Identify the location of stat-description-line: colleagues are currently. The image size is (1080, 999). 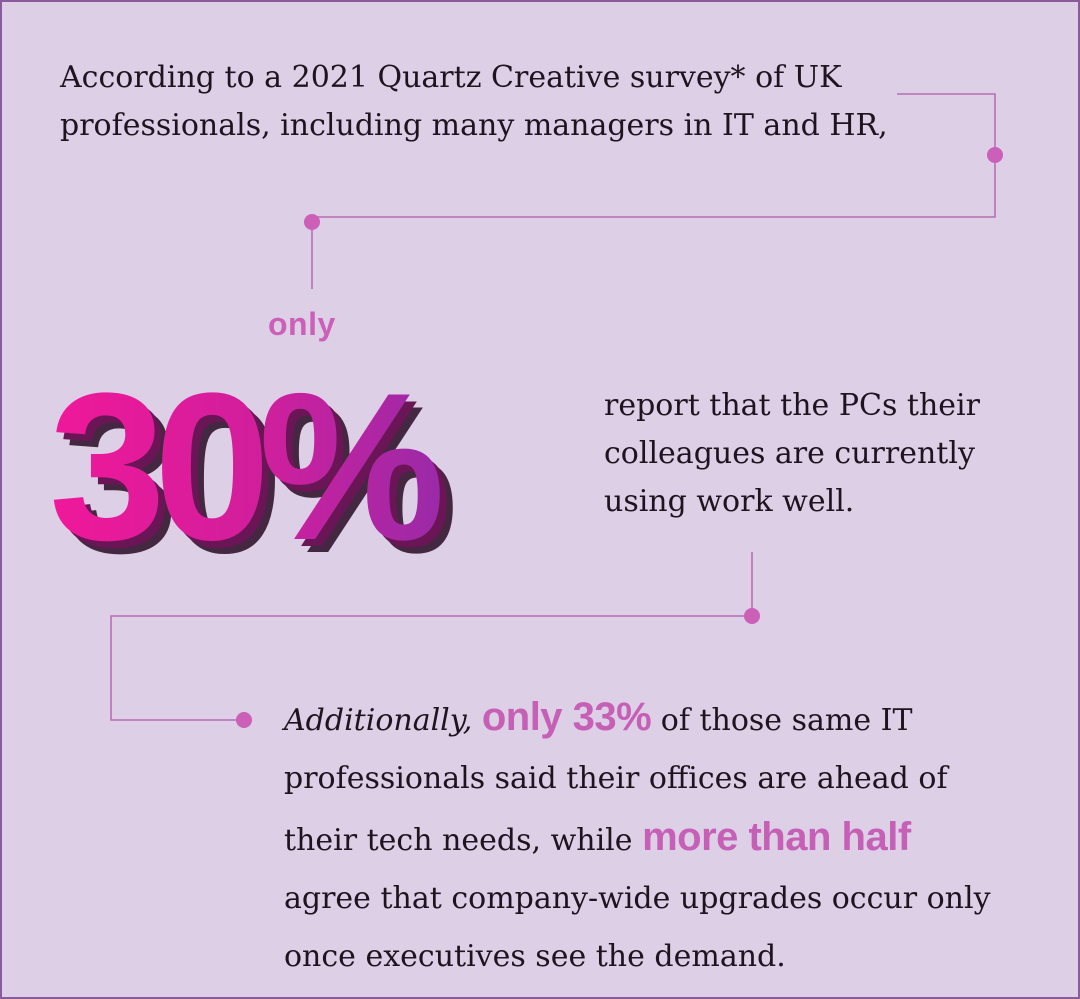
(789, 453).